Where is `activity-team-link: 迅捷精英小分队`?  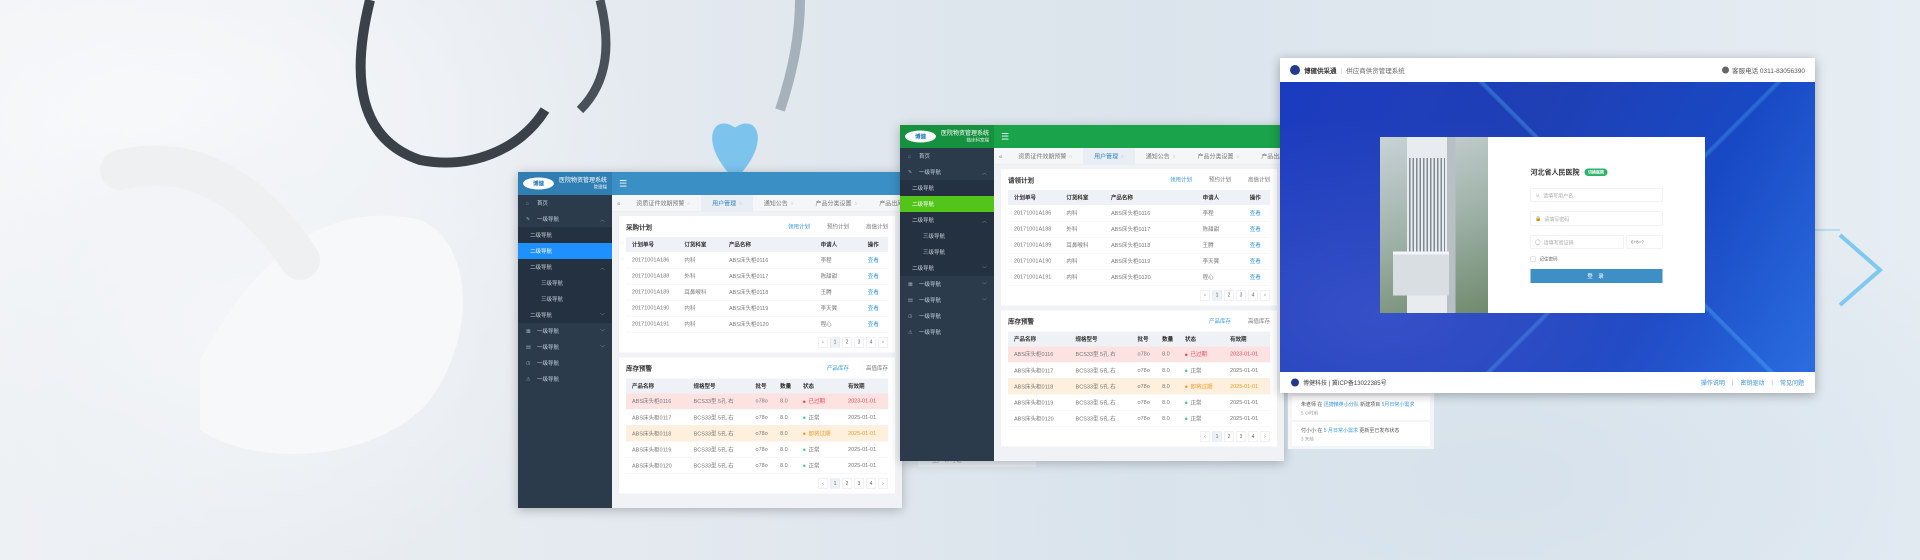 activity-team-link: 迅捷精英小分队 is located at coordinates (1341, 405).